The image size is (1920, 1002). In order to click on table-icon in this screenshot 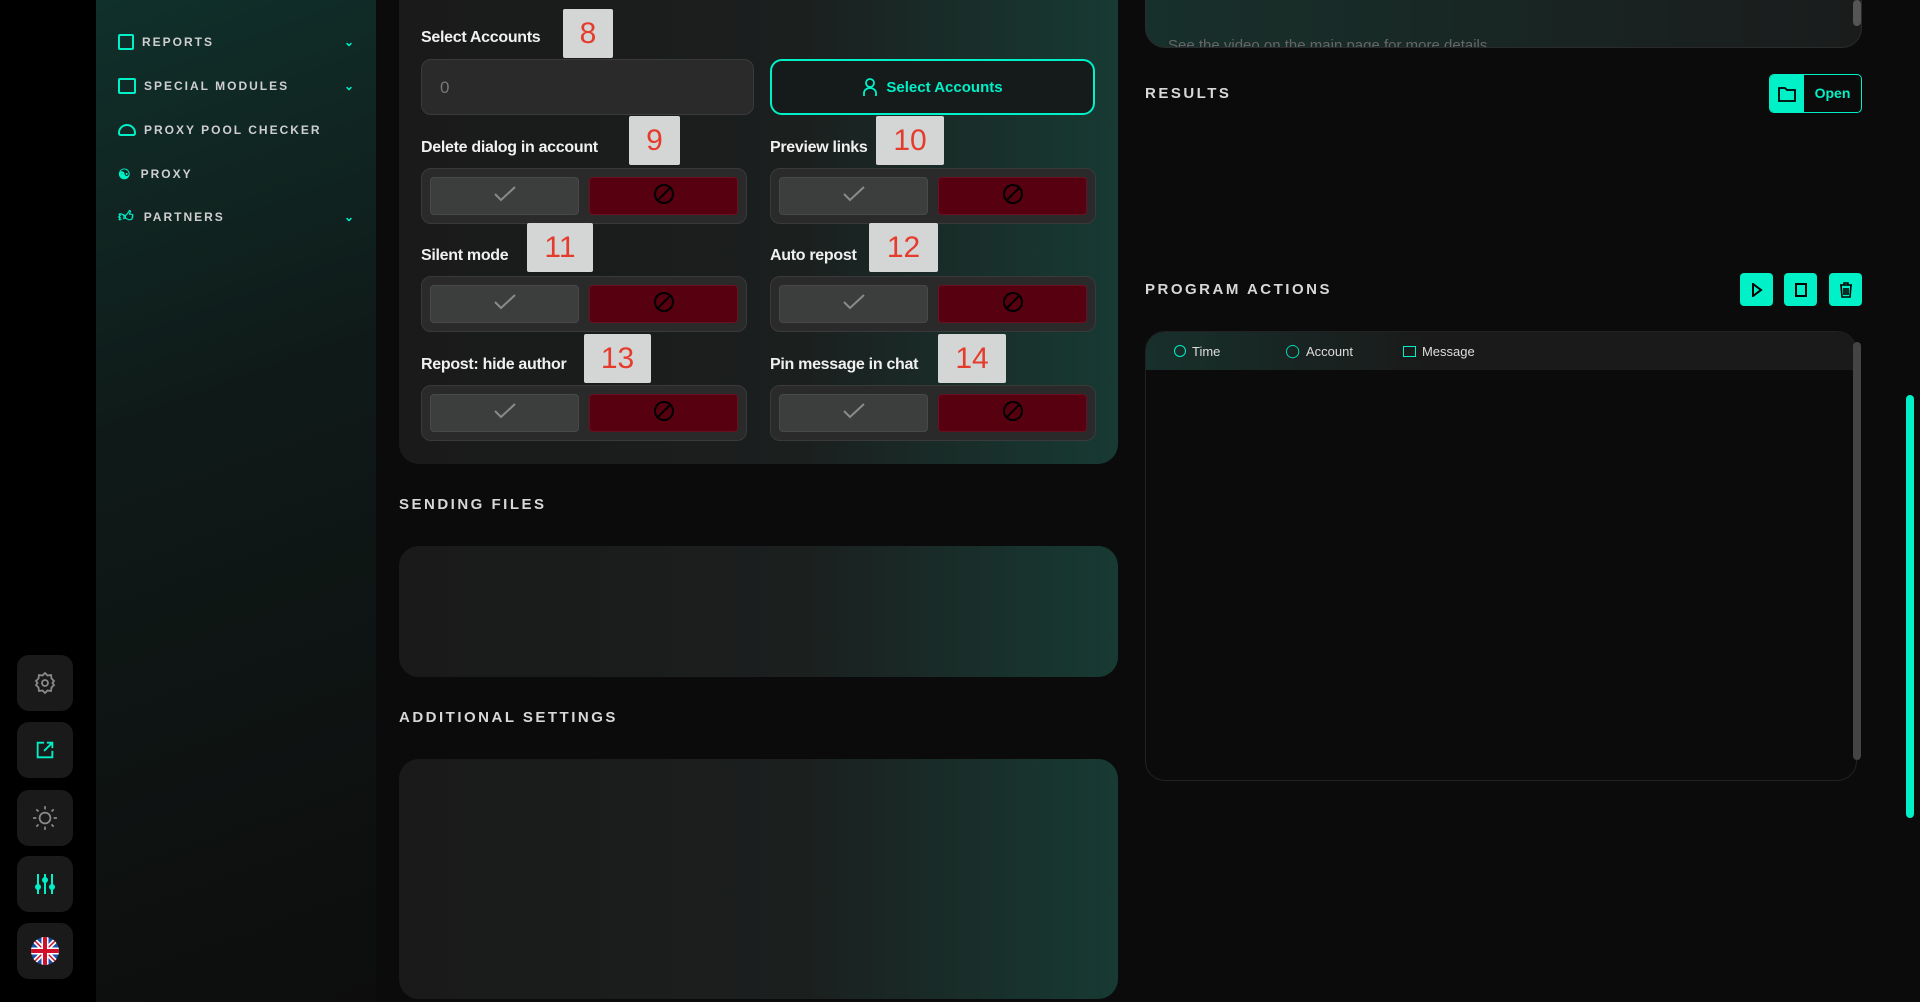, I will do `click(127, 86)`.